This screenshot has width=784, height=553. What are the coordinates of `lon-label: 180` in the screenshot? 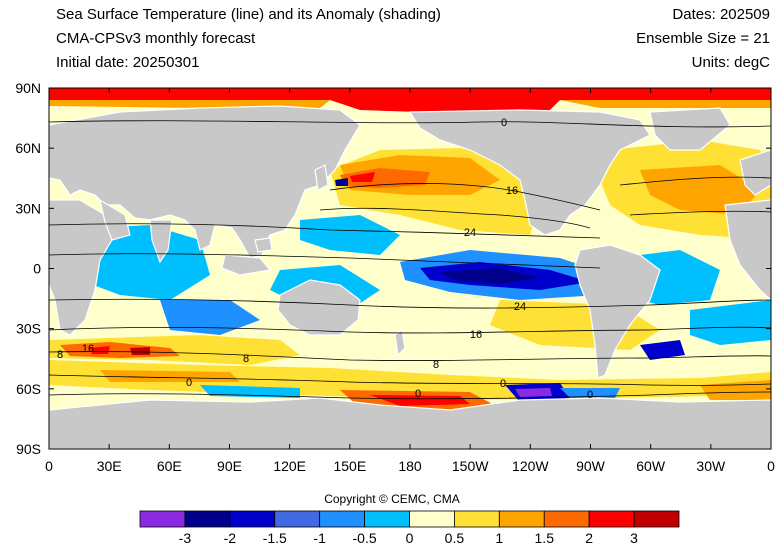 It's located at (410, 466).